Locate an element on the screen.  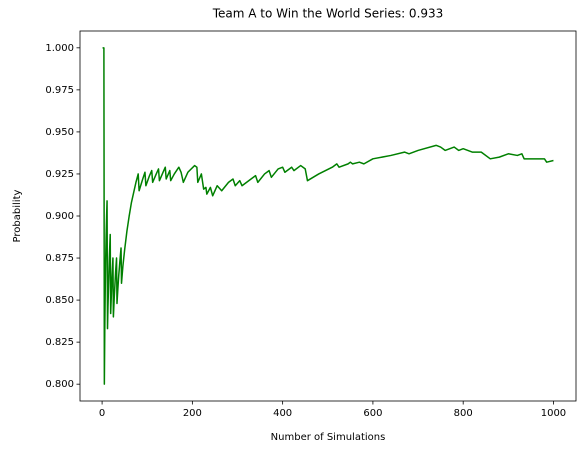
y-tick-label: 0.800 is located at coordinates (59, 384).